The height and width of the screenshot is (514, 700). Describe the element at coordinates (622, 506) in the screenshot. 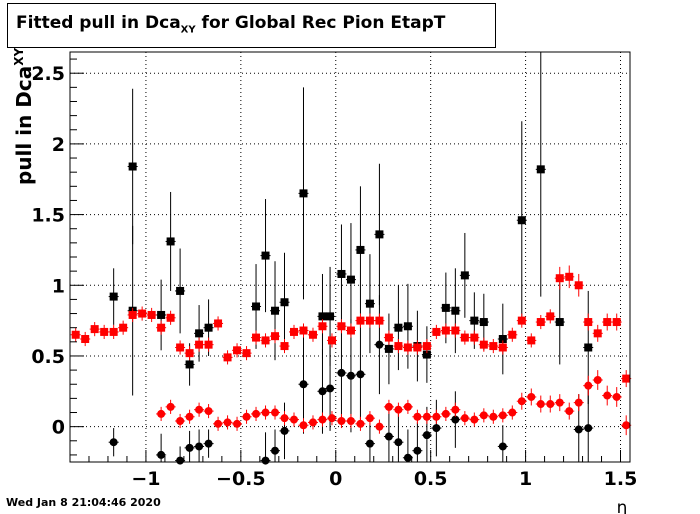

I see `x-axis-label: η` at that location.